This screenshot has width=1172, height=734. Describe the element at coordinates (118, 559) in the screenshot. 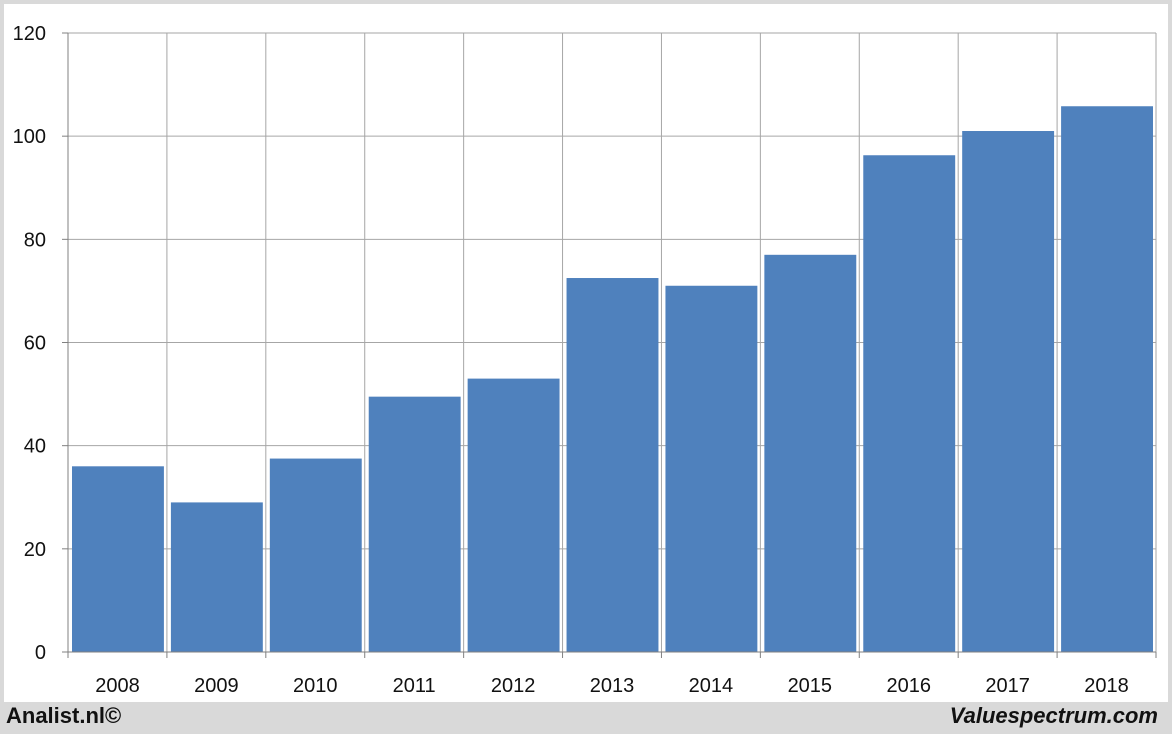

I see `bar-2008` at that location.